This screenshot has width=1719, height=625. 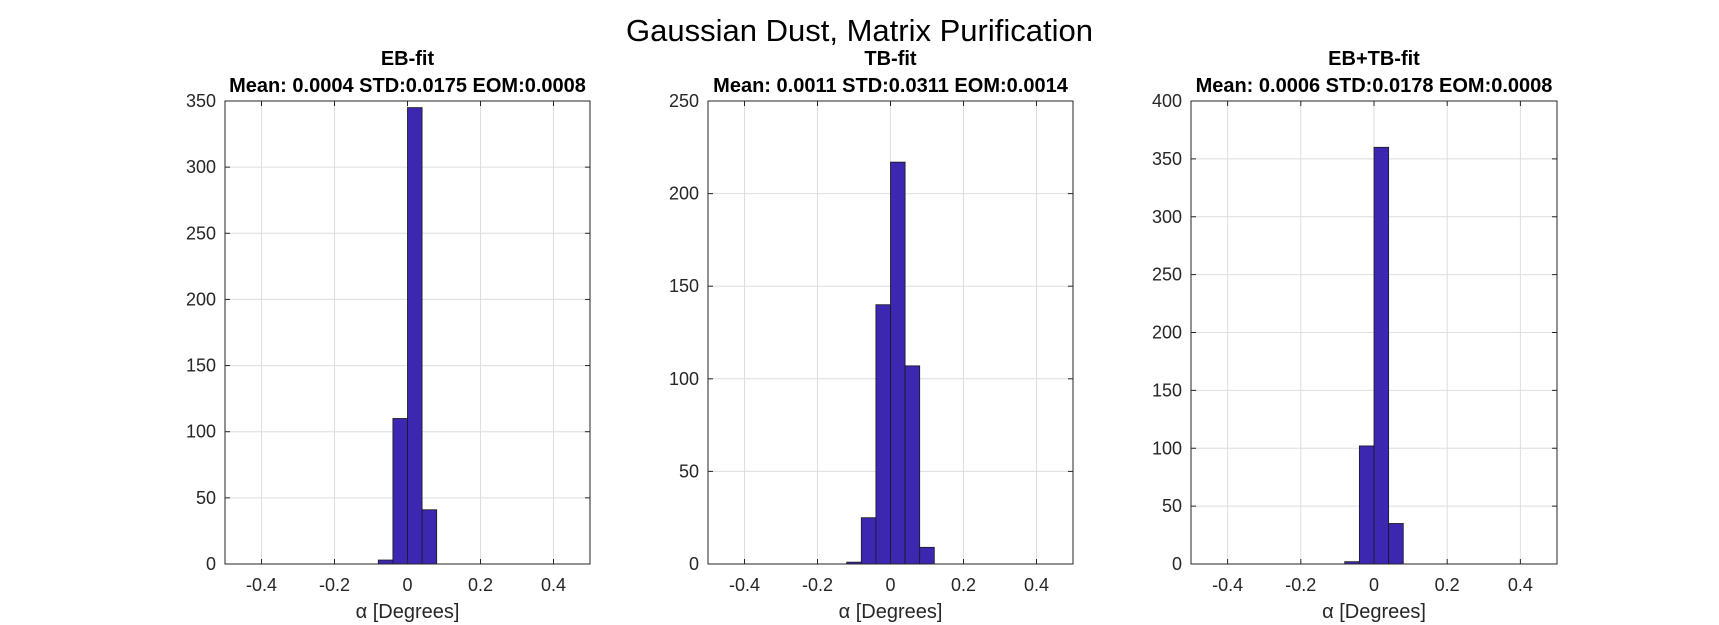 What do you see at coordinates (408, 59) in the screenshot?
I see `panel-title: EB-fit` at bounding box center [408, 59].